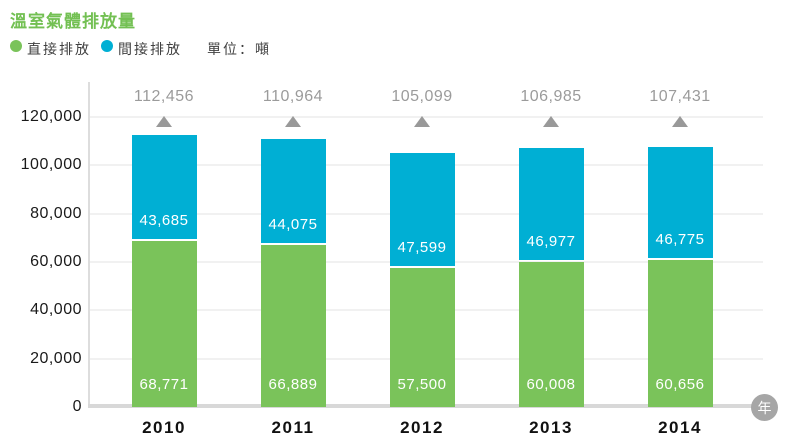 The height and width of the screenshot is (444, 789). Describe the element at coordinates (680, 240) in the screenshot. I see `bar-value-indirect-2014: 46,775` at that location.